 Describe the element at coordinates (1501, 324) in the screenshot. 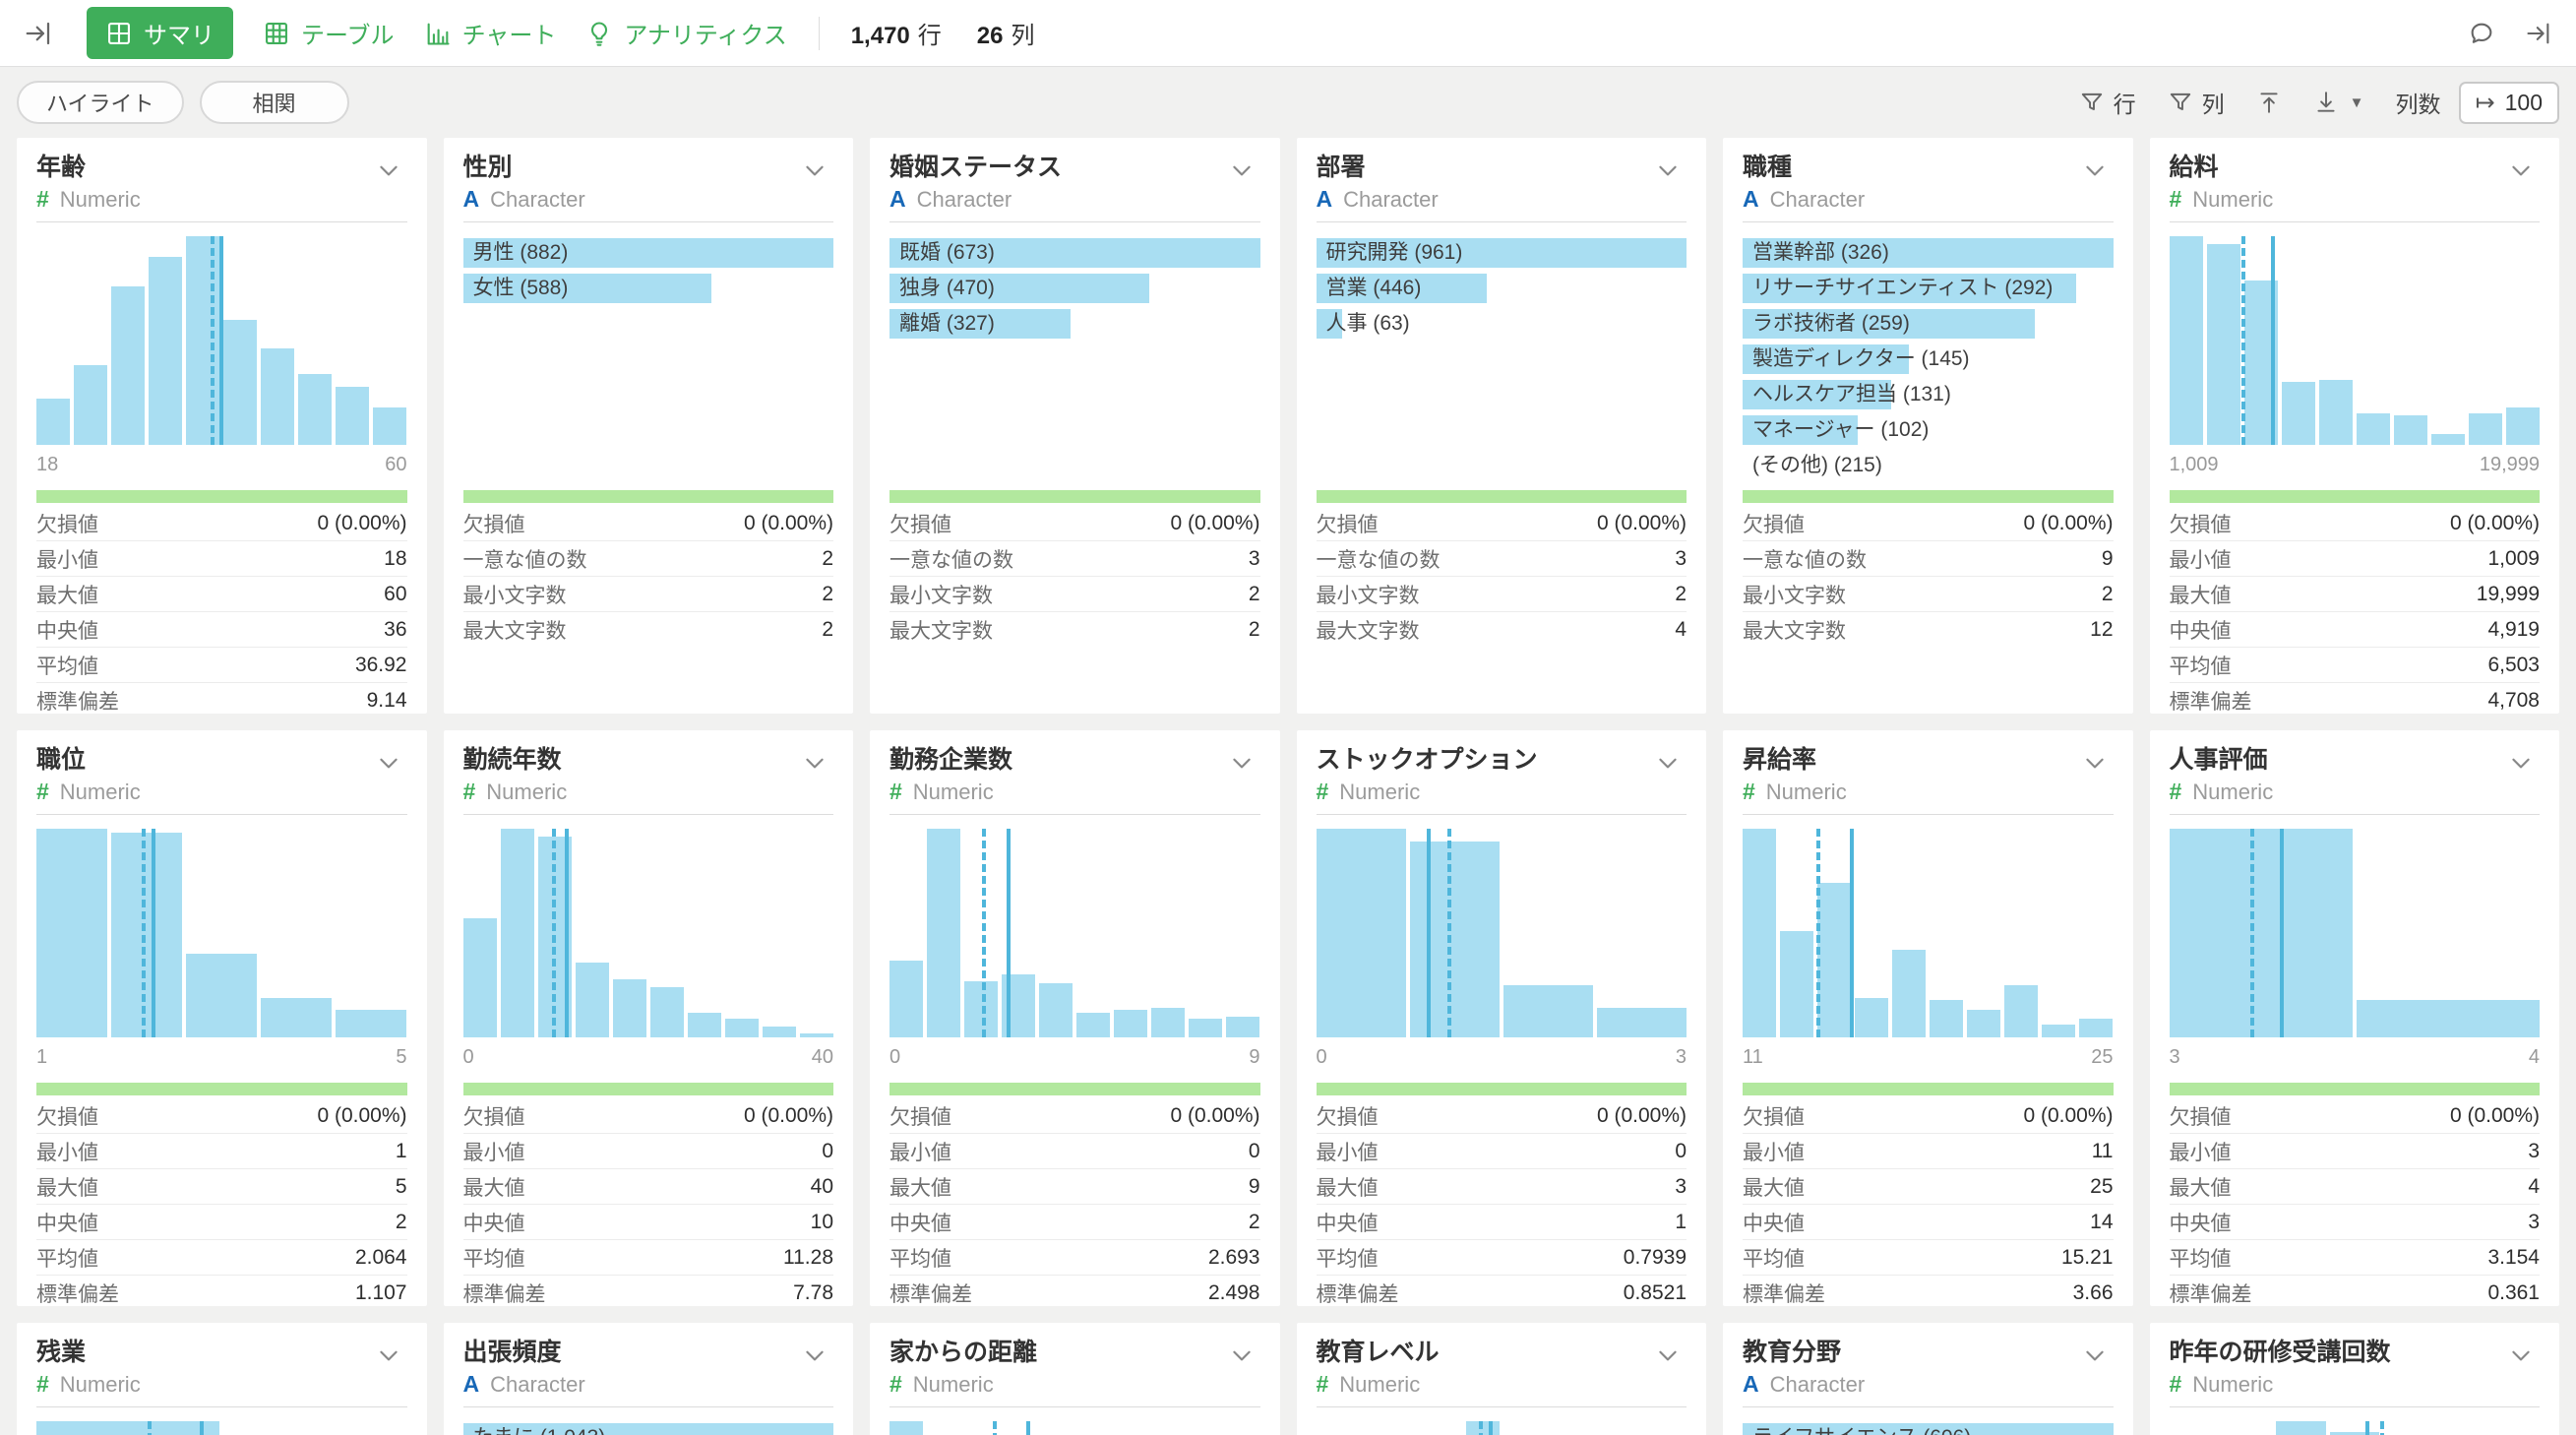

I see `category-row: 人事 (63)` at that location.